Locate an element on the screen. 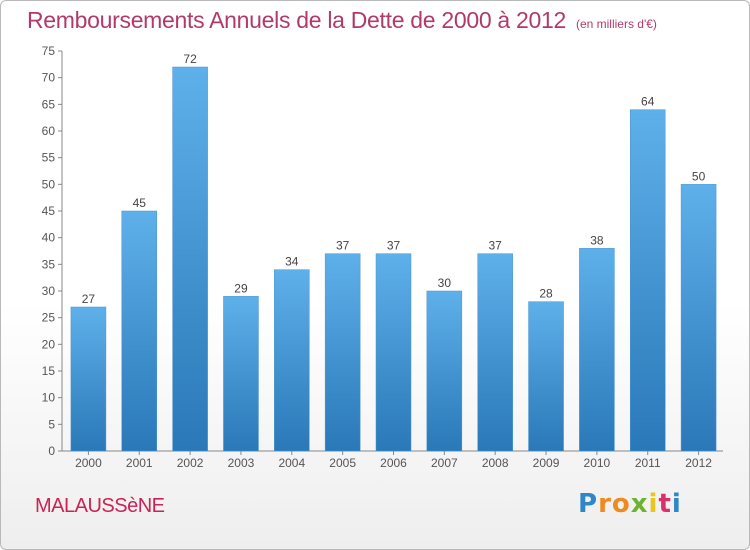 The height and width of the screenshot is (550, 750). y-tick-label: 50 is located at coordinates (49, 184).